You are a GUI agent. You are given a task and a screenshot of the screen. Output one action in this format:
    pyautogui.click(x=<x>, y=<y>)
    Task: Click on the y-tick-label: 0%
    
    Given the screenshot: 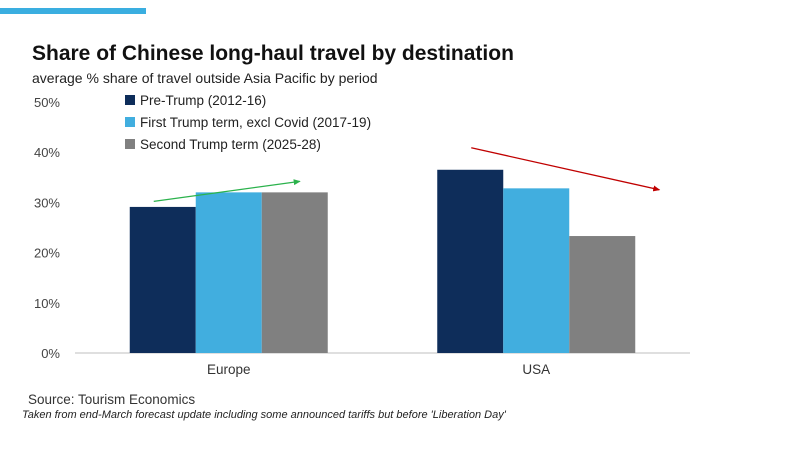 What is the action you would take?
    pyautogui.click(x=50, y=353)
    